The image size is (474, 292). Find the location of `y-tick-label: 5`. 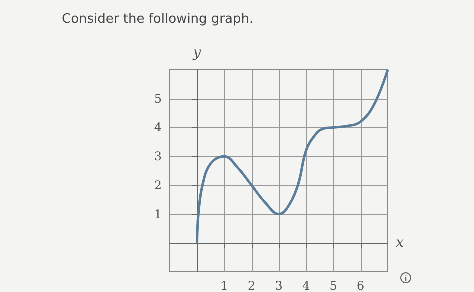

y-tick-label: 5 is located at coordinates (158, 99).